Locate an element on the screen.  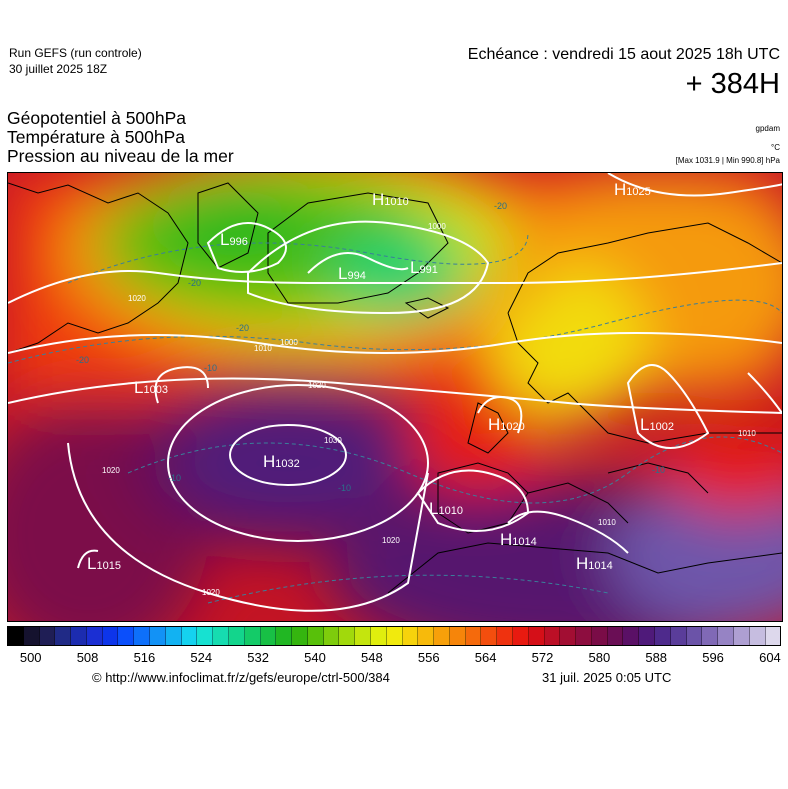
colorbar-tick-label: 588 is located at coordinates (656, 657).